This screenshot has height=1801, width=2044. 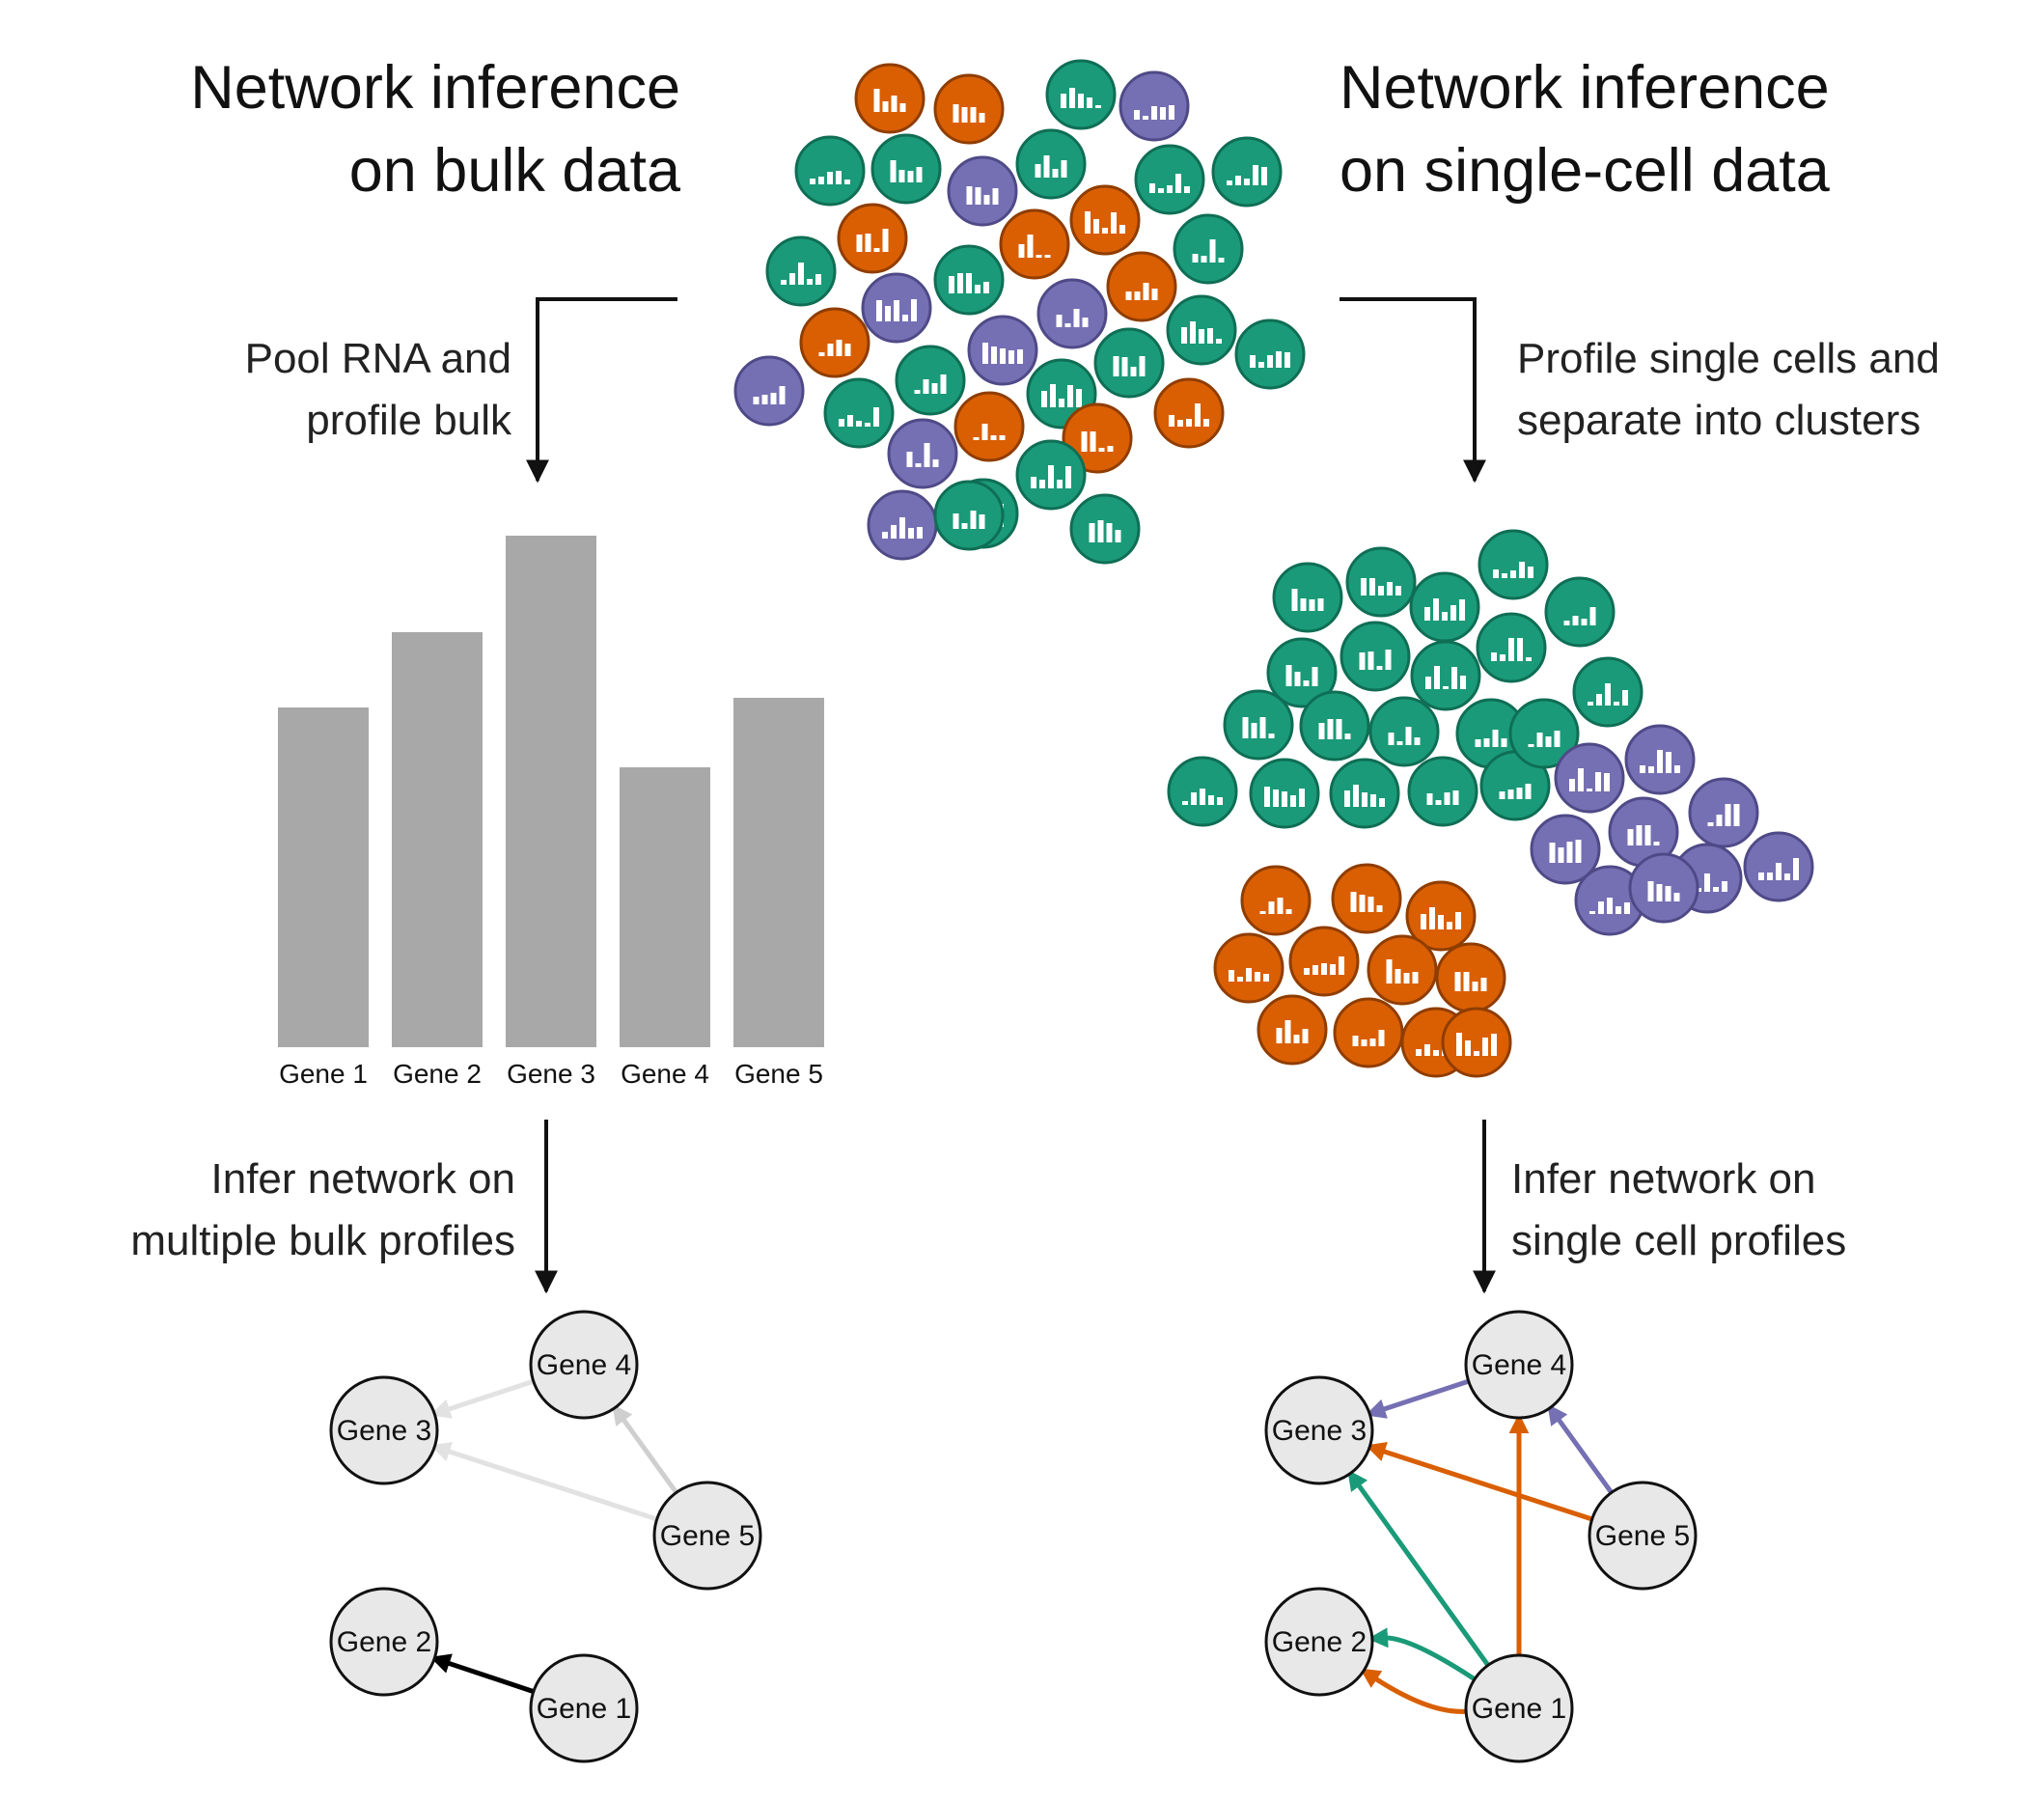 I want to click on purple-cluster, so click(x=1672, y=830).